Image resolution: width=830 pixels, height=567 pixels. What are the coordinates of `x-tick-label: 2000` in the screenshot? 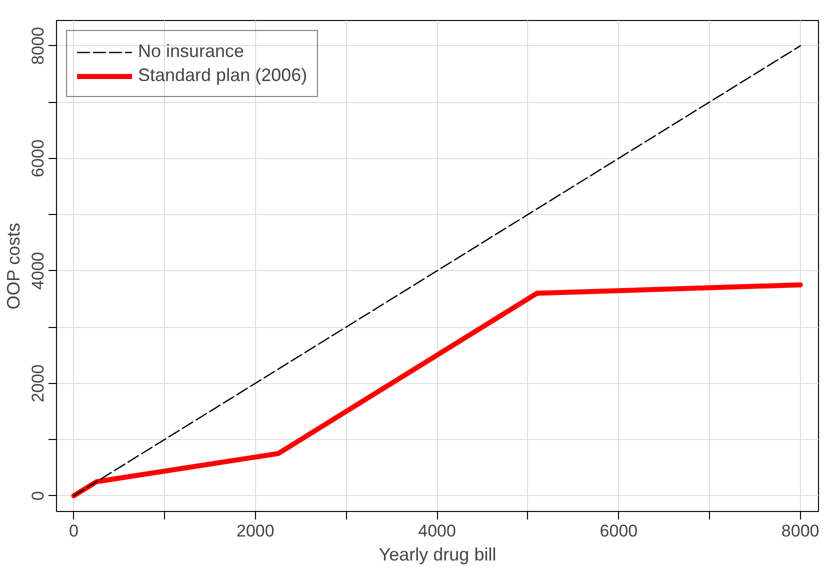 It's located at (255, 531).